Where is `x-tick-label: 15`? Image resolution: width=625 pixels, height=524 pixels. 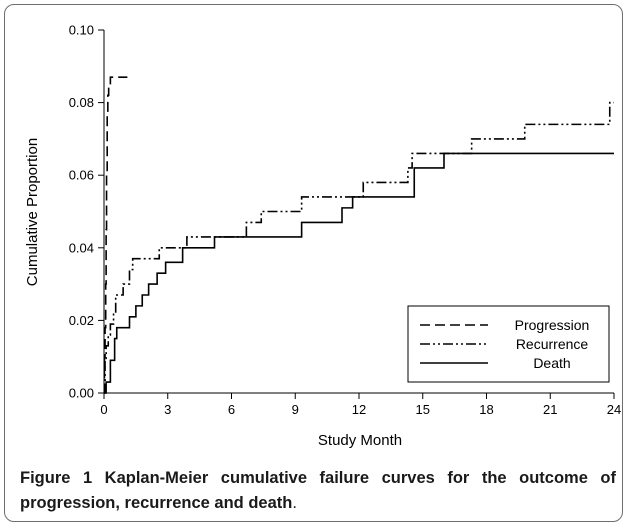
x-tick-label: 15 is located at coordinates (423, 409).